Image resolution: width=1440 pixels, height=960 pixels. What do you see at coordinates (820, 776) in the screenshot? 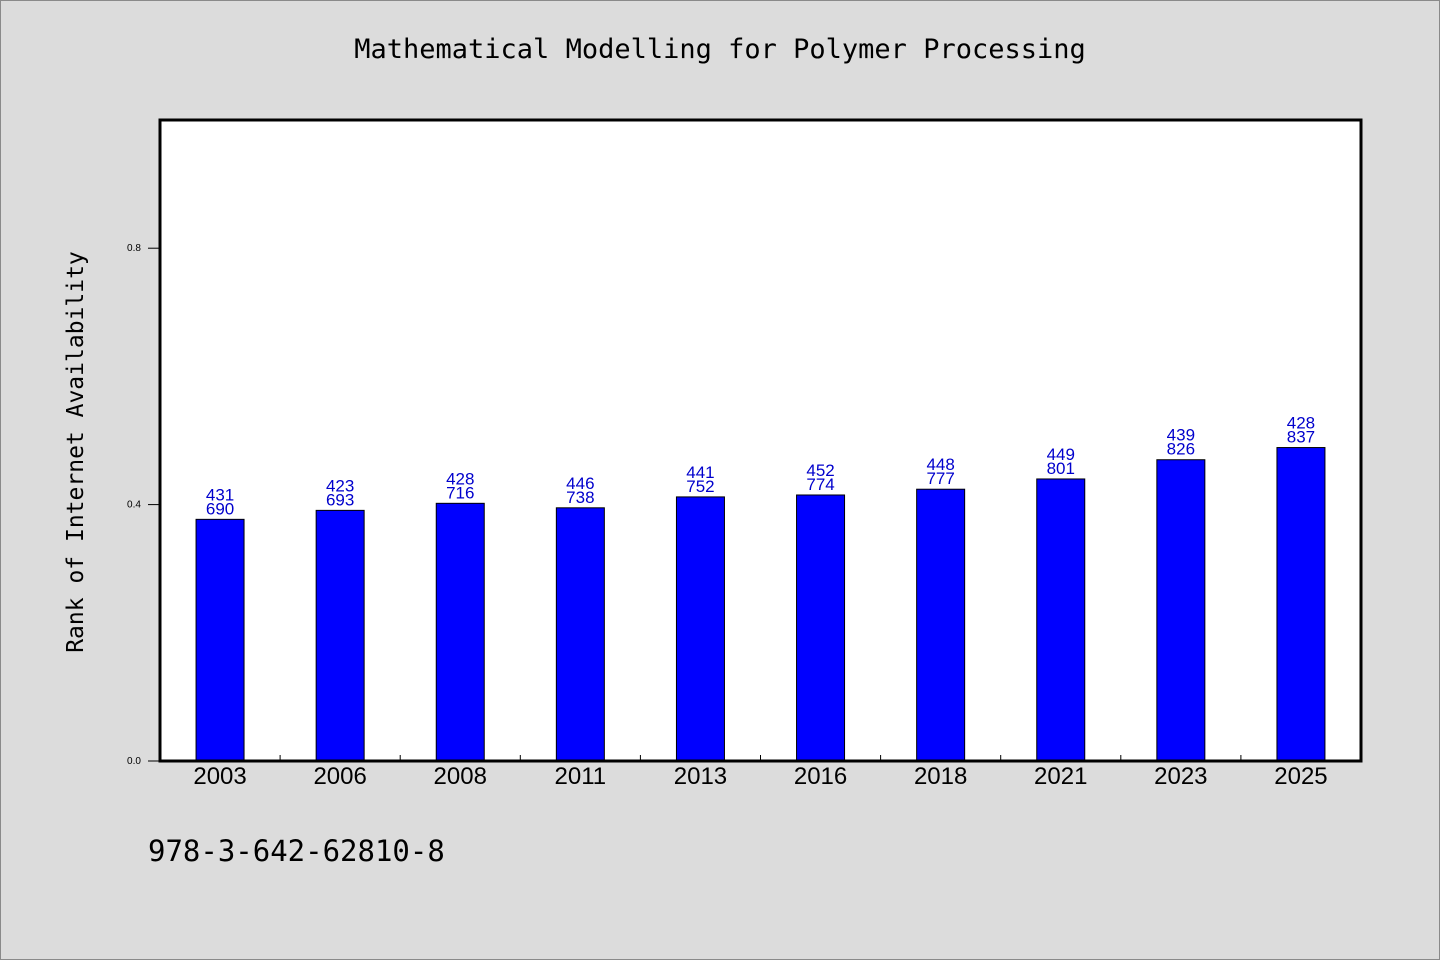
I see `x-tick-label: 2016` at bounding box center [820, 776].